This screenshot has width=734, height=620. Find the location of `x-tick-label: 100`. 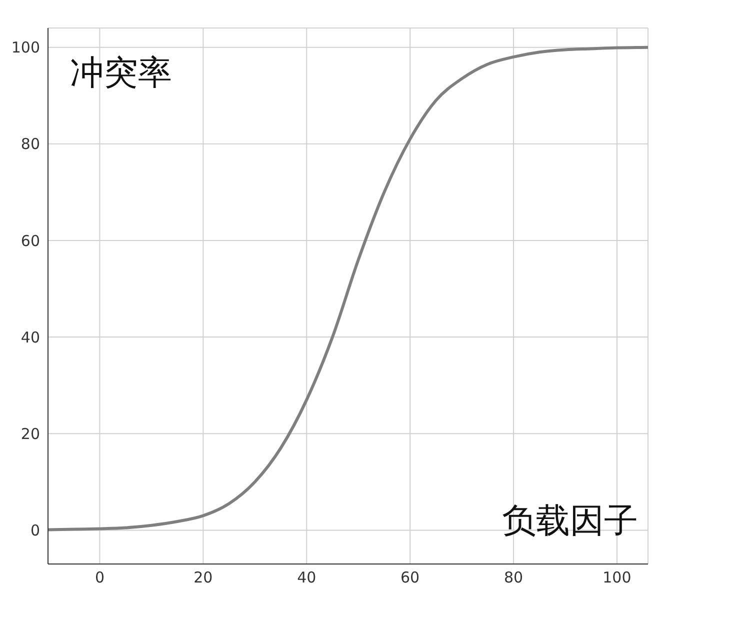

x-tick-label: 100 is located at coordinates (617, 577).